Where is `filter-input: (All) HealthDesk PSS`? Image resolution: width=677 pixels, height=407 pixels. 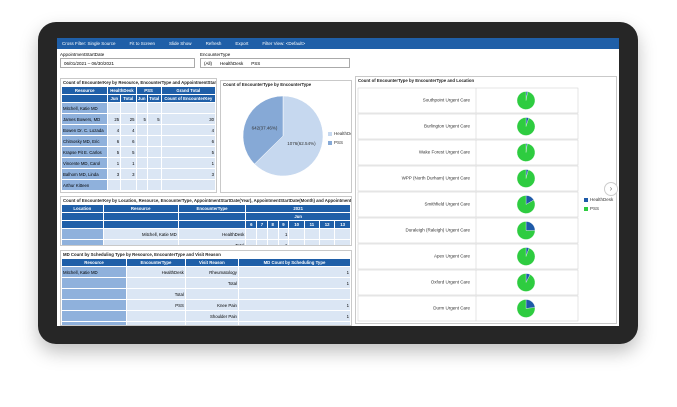 filter-input: (All) HealthDesk PSS is located at coordinates (275, 63).